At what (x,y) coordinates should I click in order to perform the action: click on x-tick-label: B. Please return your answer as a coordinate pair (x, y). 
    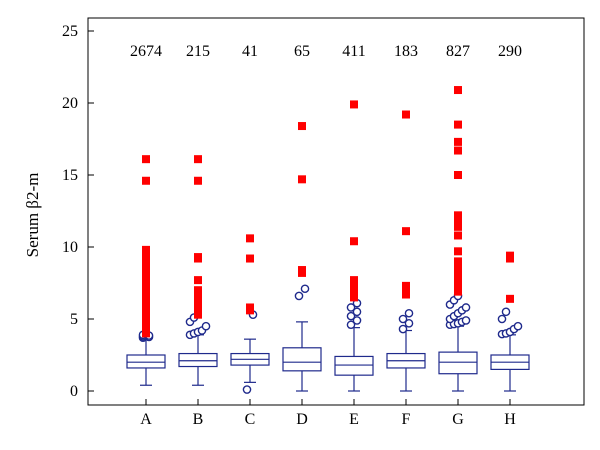
    Looking at the image, I should click on (198, 419).